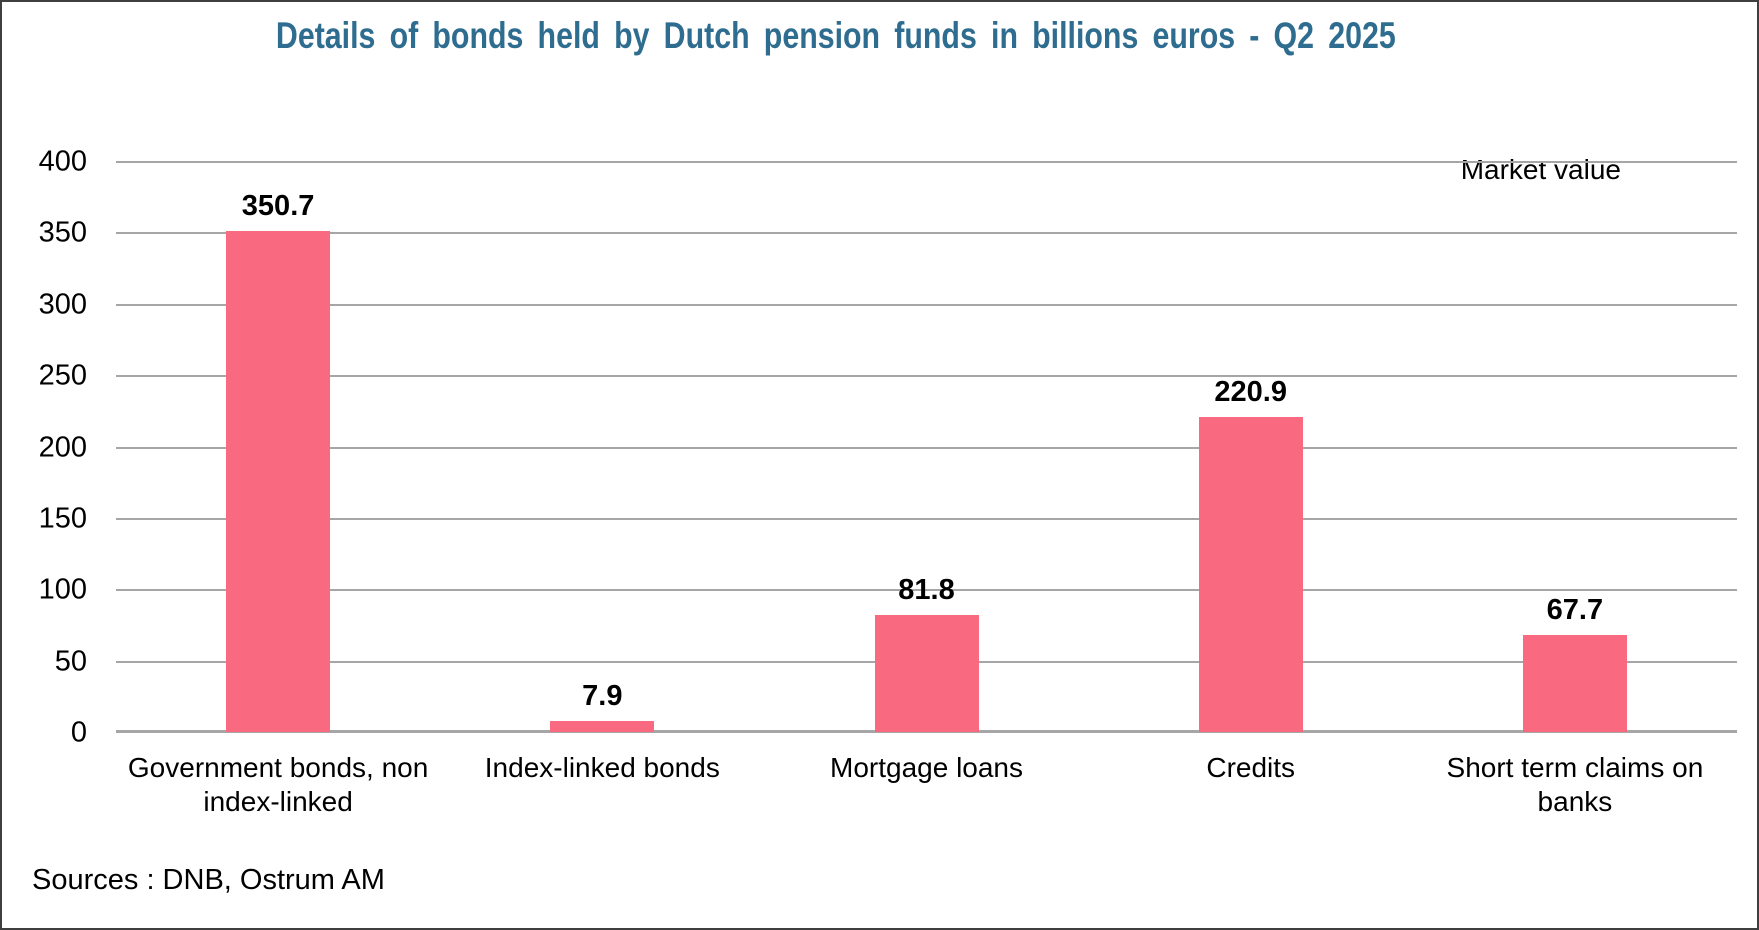  I want to click on source-note: Sources : DNB, Ostrum AM, so click(208, 880).